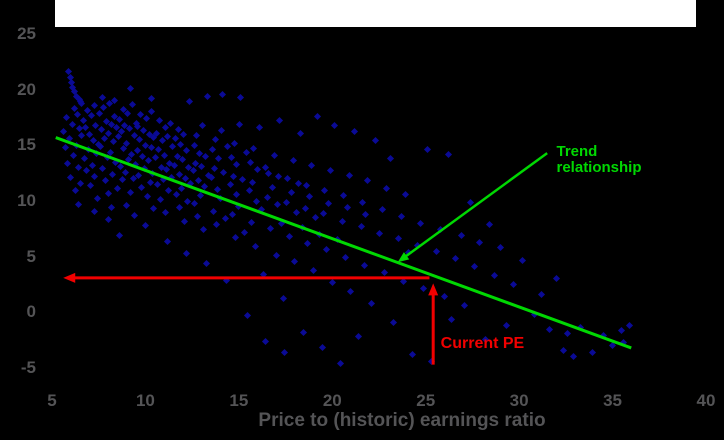  Describe the element at coordinates (375, 13) in the screenshot. I see `masked-title-area` at that location.